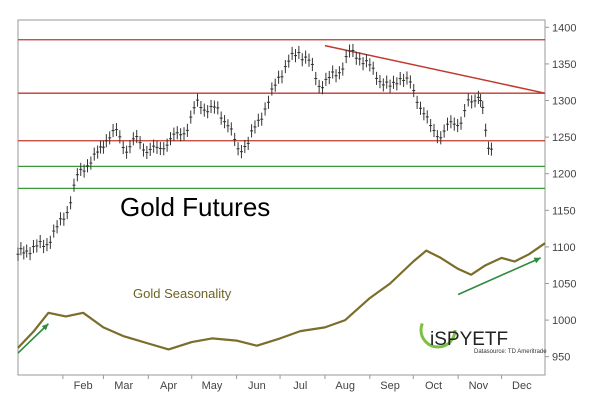  What do you see at coordinates (300, 386) in the screenshot?
I see `x-tick-label: Jul` at bounding box center [300, 386].